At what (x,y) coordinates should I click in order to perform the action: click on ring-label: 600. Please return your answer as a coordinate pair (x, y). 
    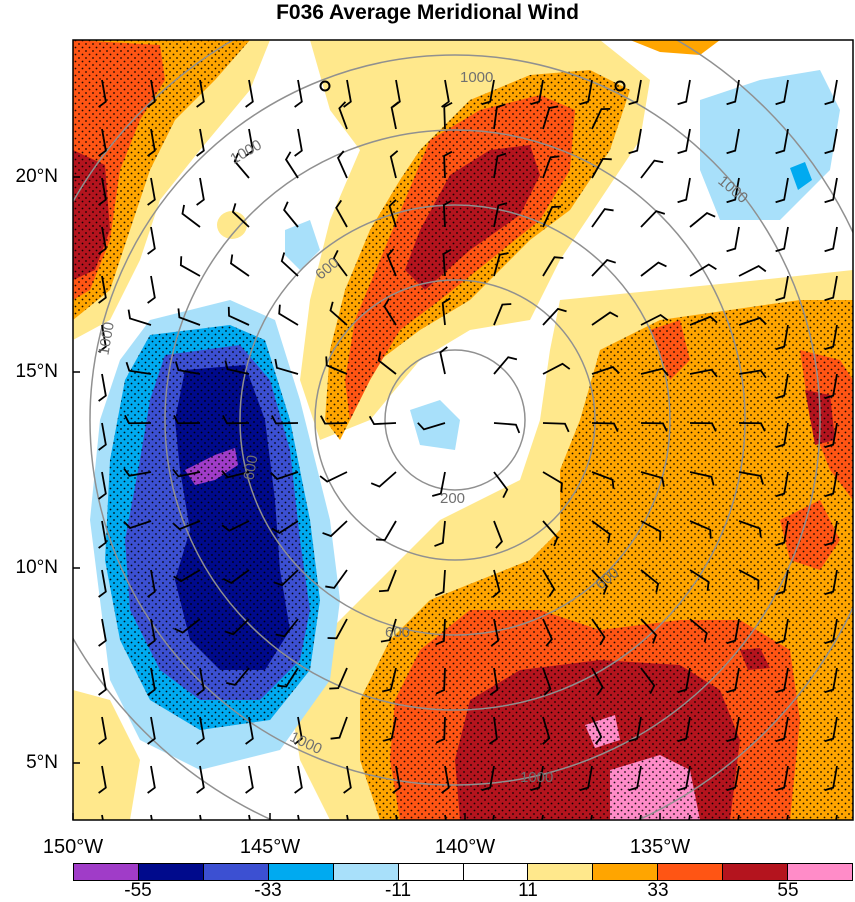
    Looking at the image, I should click on (397, 632).